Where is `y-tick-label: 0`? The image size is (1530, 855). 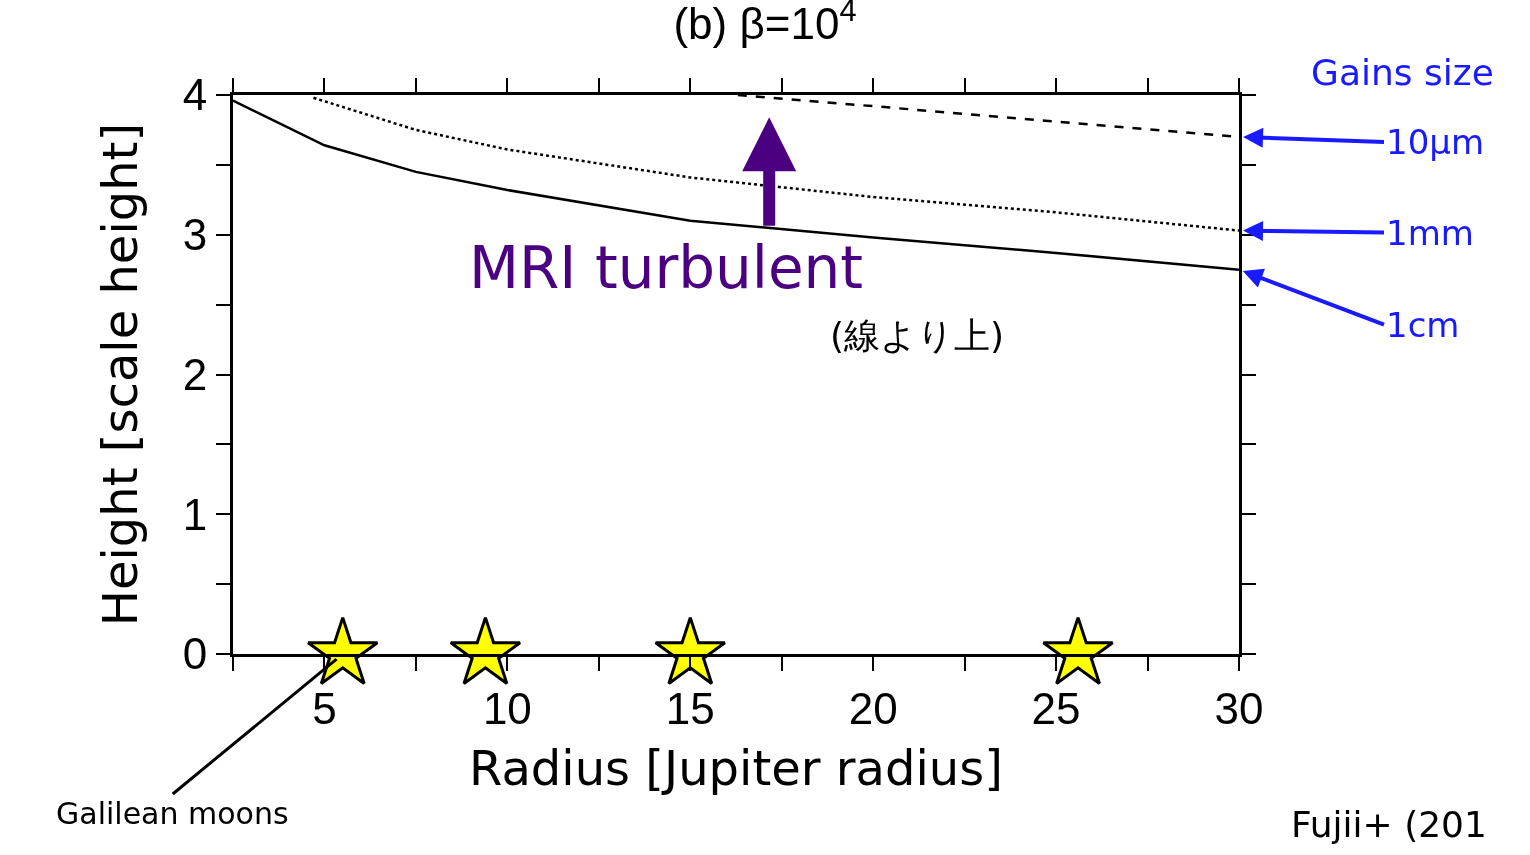
y-tick-label: 0 is located at coordinates (195, 654).